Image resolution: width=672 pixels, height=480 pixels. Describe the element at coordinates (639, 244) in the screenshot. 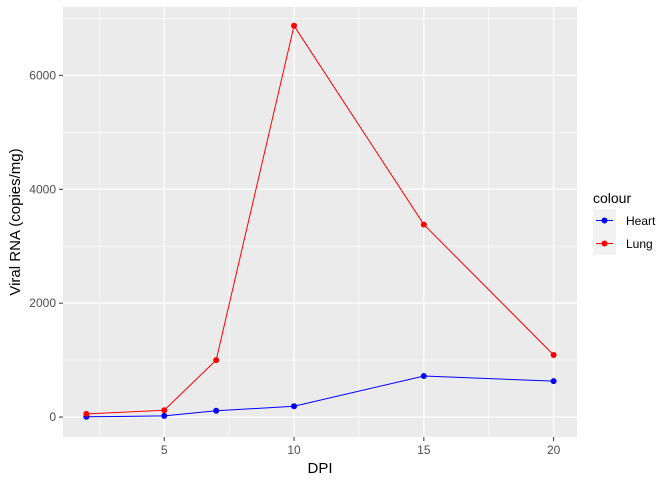

I see `legend-label-lung: Lung` at that location.